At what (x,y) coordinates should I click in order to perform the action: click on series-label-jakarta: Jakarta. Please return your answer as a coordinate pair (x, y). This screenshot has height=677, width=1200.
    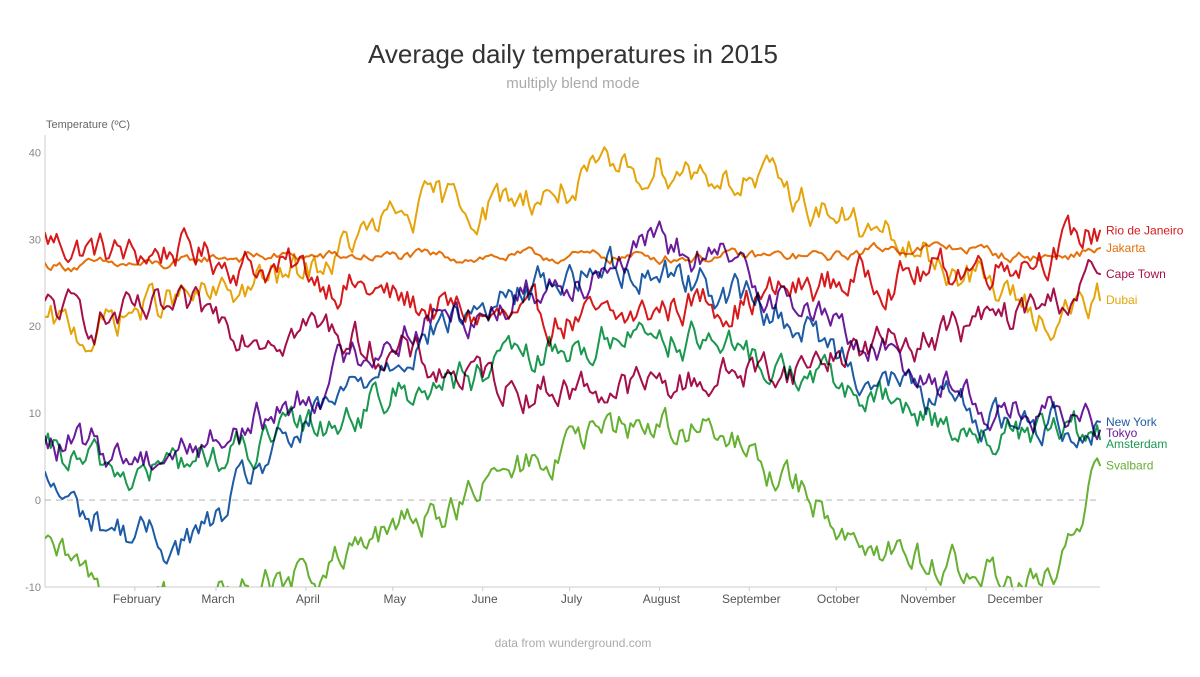
    Looking at the image, I should click on (1126, 248).